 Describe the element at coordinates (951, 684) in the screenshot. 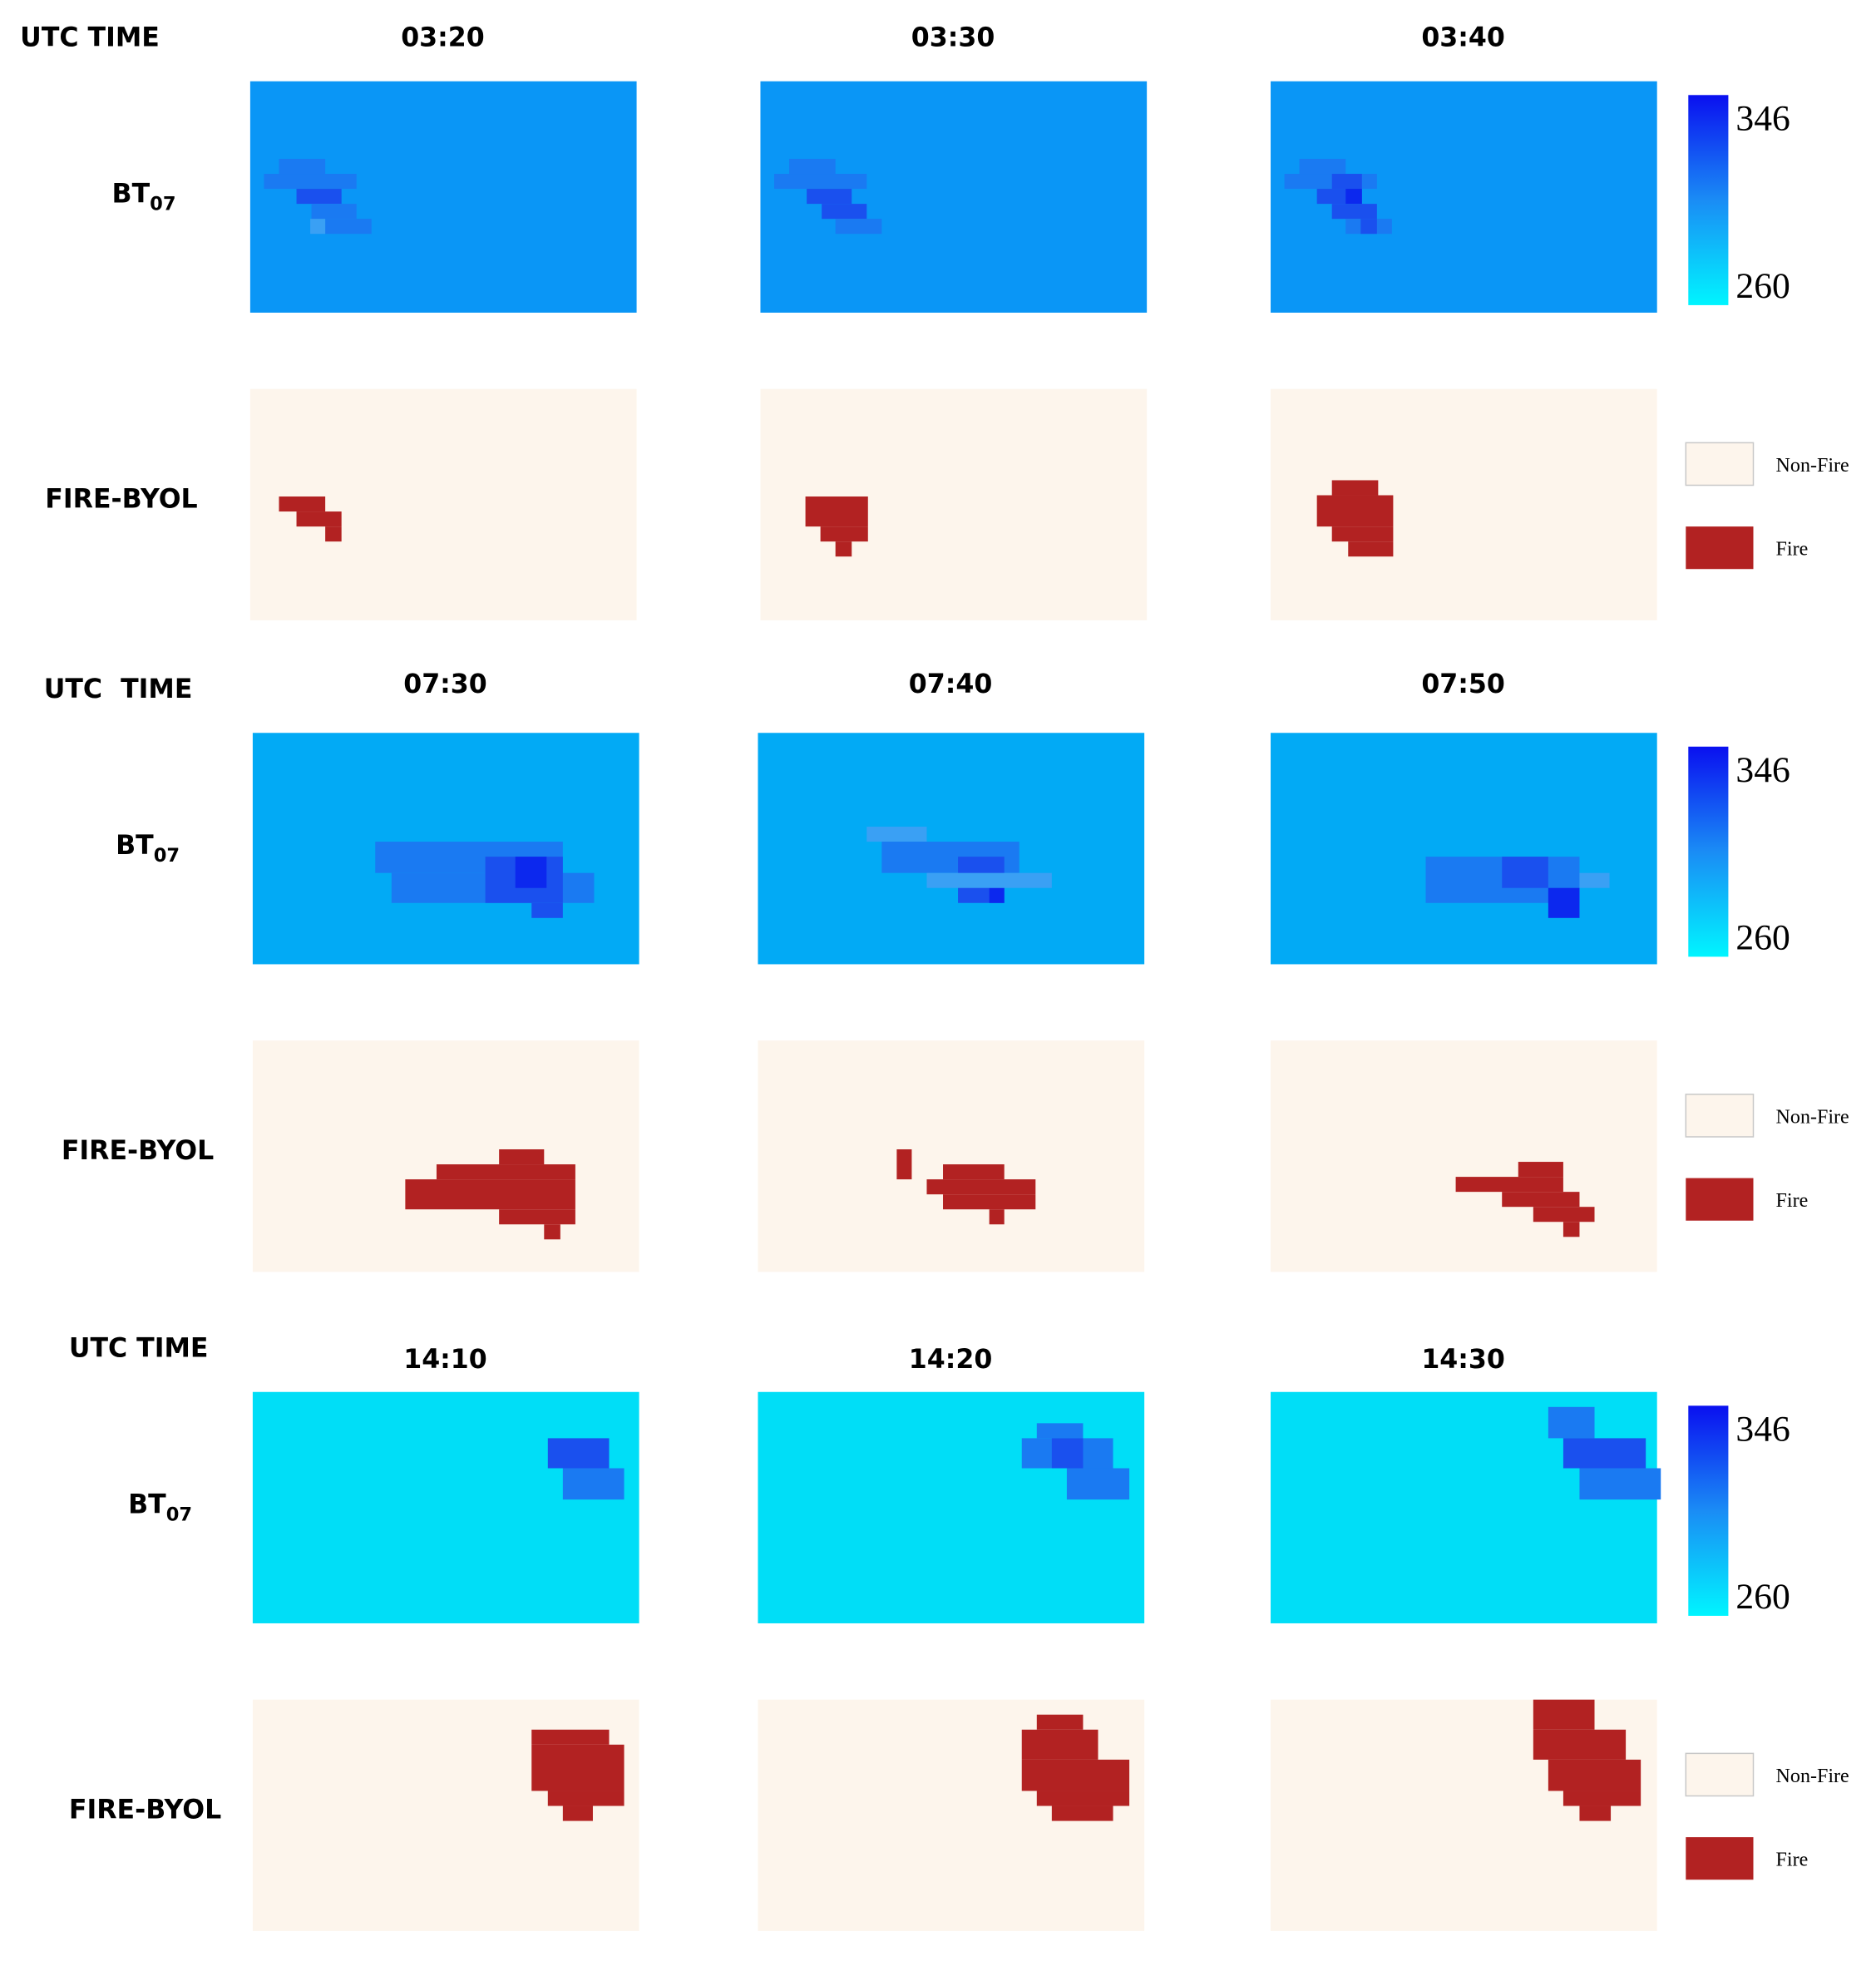

I see `time-label: 07:40` at that location.